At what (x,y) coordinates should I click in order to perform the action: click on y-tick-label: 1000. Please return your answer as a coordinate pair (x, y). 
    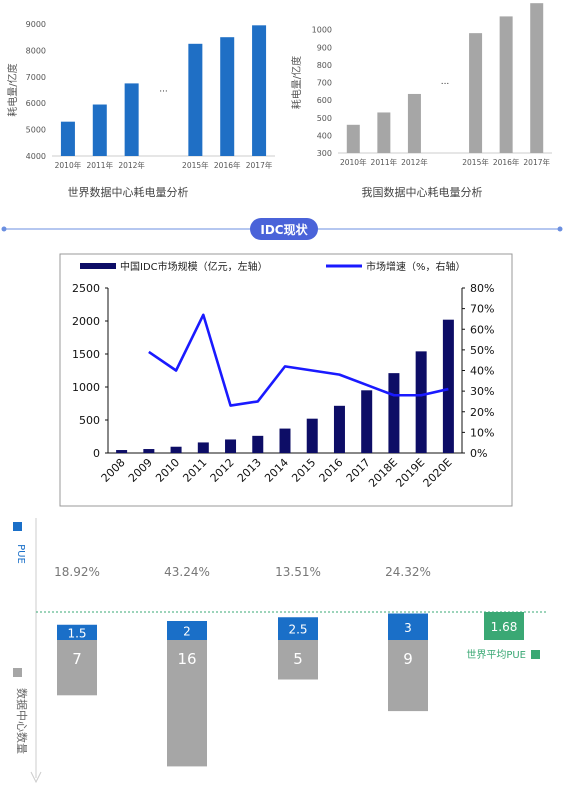
    Looking at the image, I should click on (322, 30).